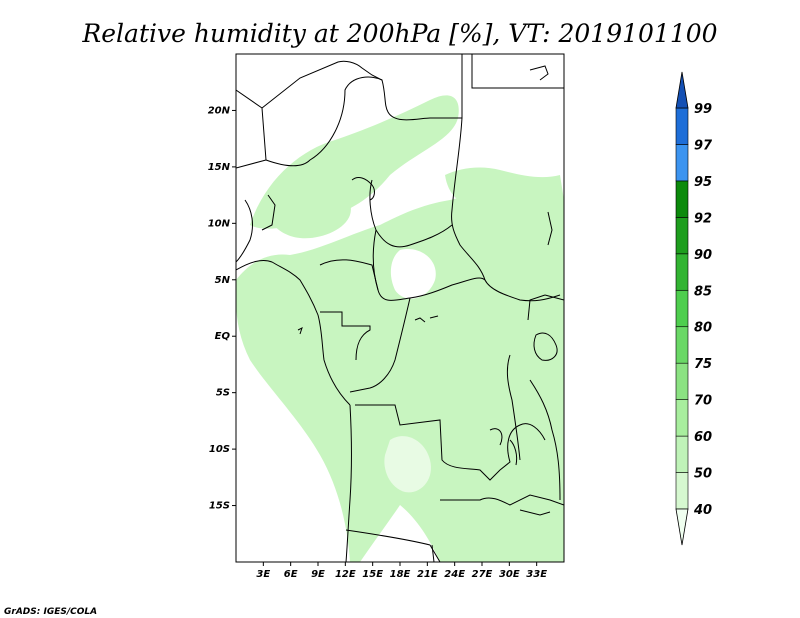 The height and width of the screenshot is (618, 800). Describe the element at coordinates (411, 213) in the screenshot. I see `border-chad-car` at that location.